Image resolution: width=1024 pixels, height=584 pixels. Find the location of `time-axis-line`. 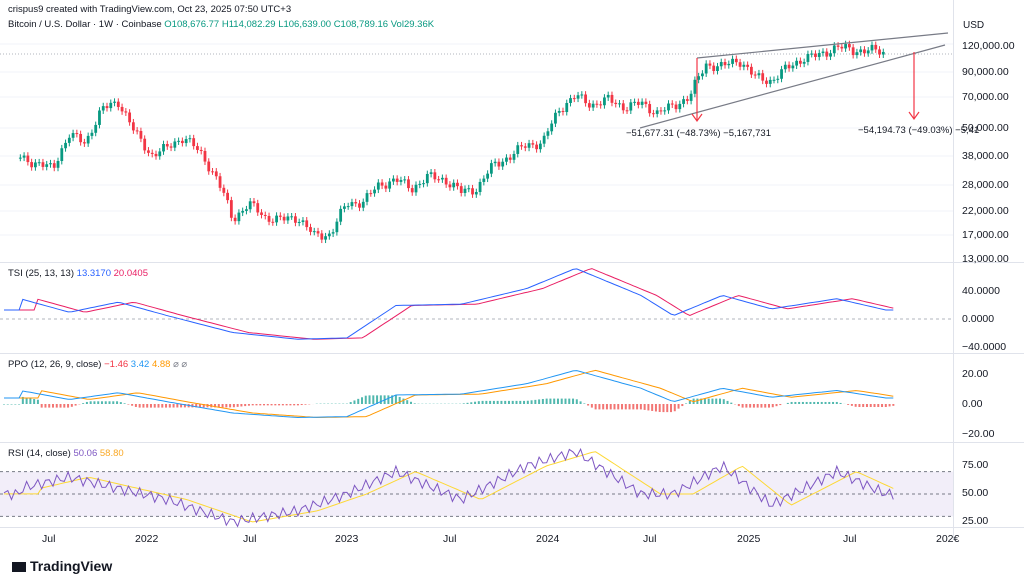

time-axis-line is located at coordinates (512, 527).